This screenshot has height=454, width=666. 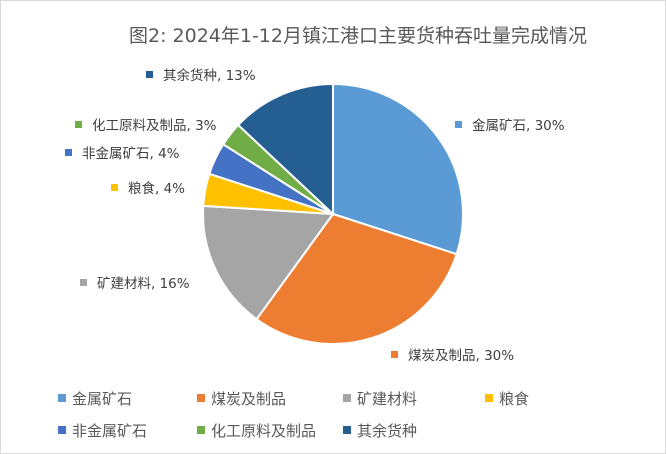 I want to click on data-label-7: 其余货种, 13%, so click(x=209, y=75).